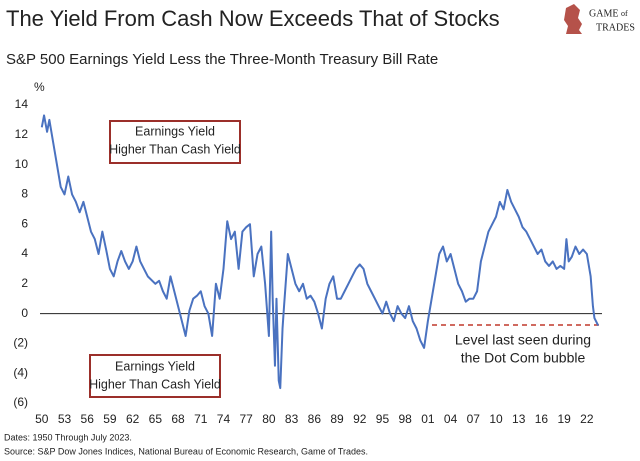 The image size is (640, 461). I want to click on x-tick-label: 19, so click(564, 419).